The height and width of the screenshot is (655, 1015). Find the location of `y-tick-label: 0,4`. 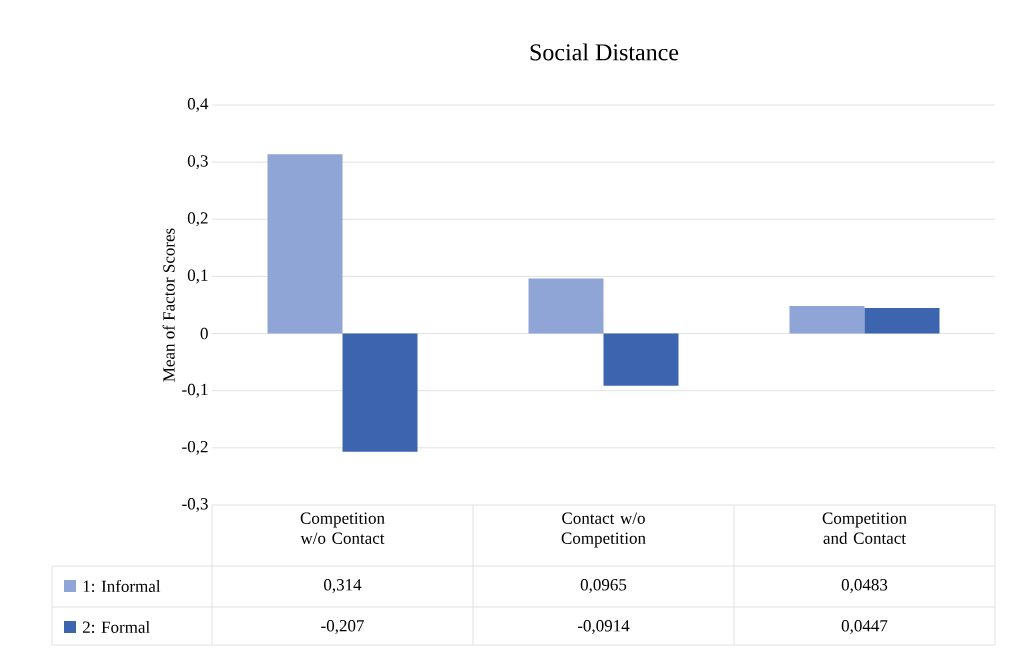

y-tick-label: 0,4 is located at coordinates (198, 105).